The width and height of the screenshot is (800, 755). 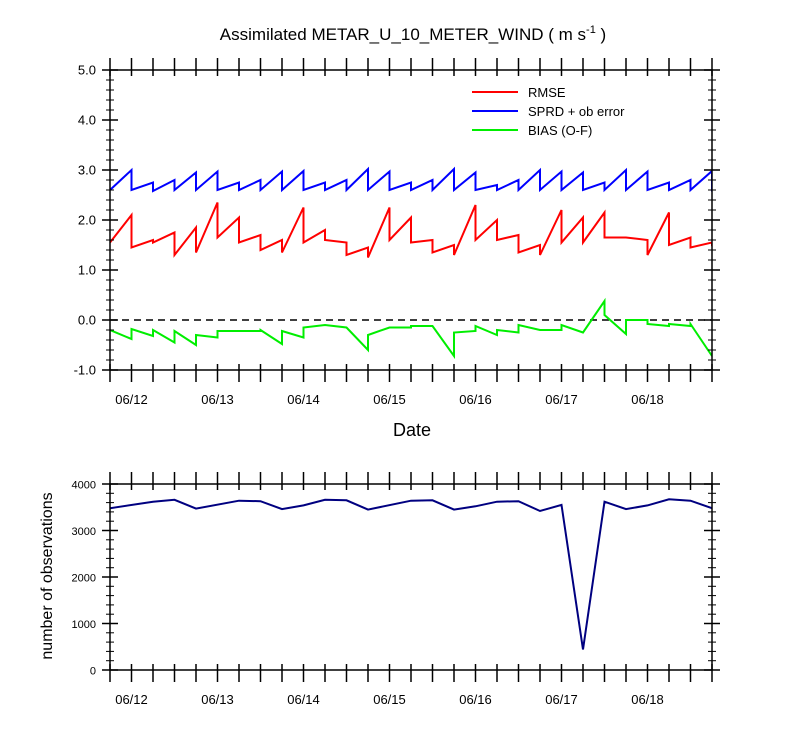 I want to click on bottom-ytick-label: 1000, so click(x=84, y=625).